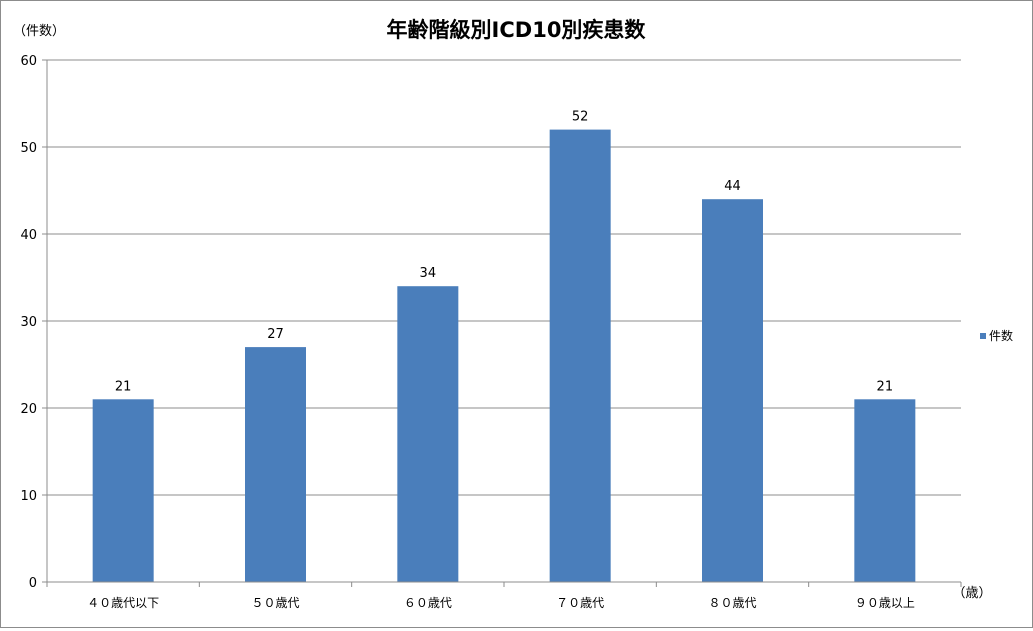  I want to click on data-label: 52, so click(580, 117).